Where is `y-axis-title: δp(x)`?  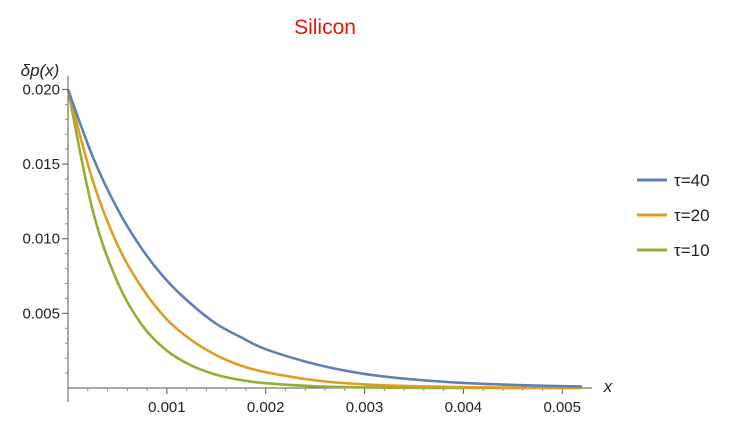 y-axis-title: δp(x) is located at coordinates (40, 70).